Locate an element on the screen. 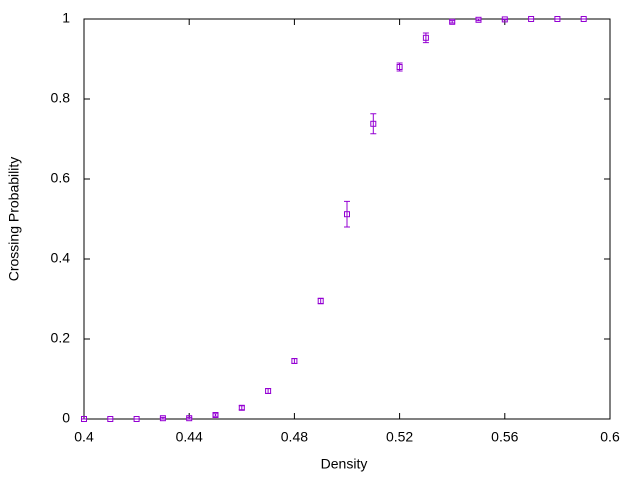 This screenshot has width=640, height=480. x-tick-label: 0.56 is located at coordinates (504, 437).